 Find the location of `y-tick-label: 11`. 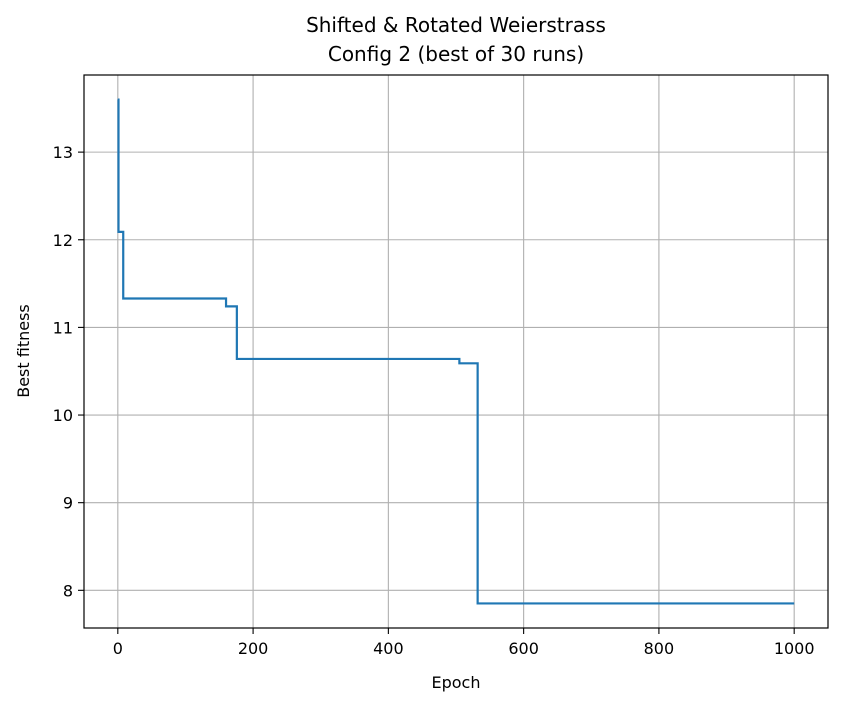

y-tick-label: 11 is located at coordinates (63, 327).